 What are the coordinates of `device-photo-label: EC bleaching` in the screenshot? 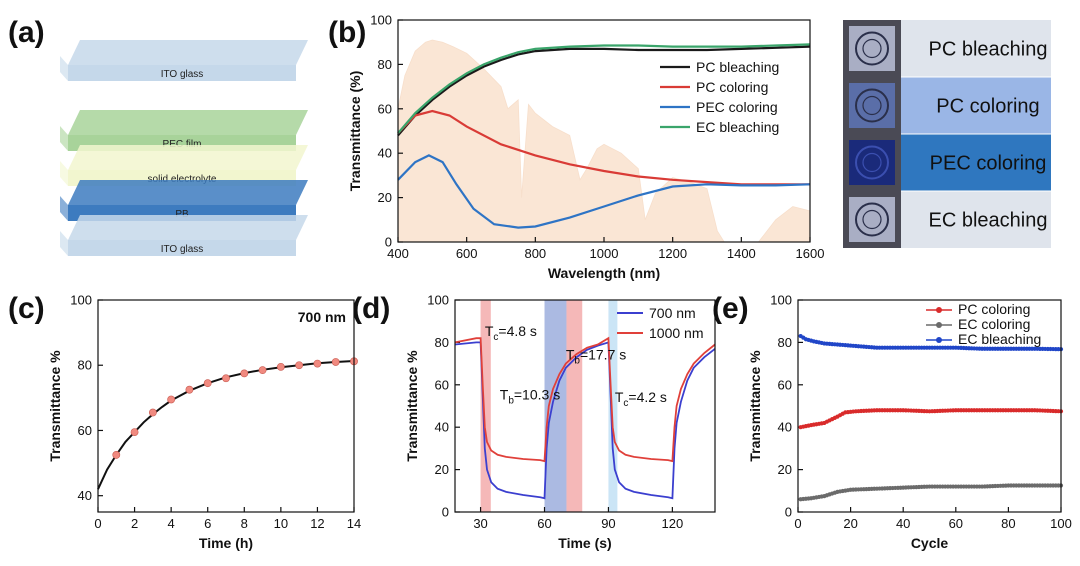 It's located at (988, 221).